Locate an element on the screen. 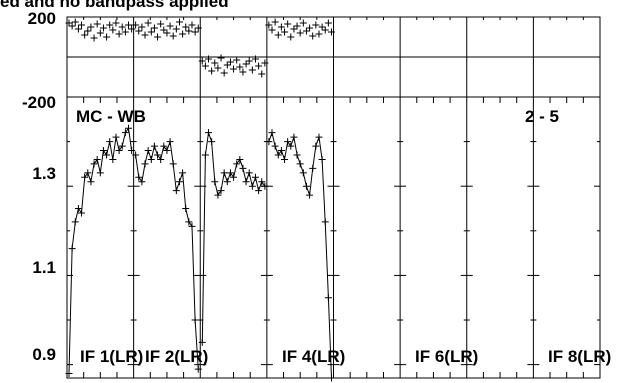 The image size is (636, 383). if-label-2: IF 2(LR) is located at coordinates (176, 356).